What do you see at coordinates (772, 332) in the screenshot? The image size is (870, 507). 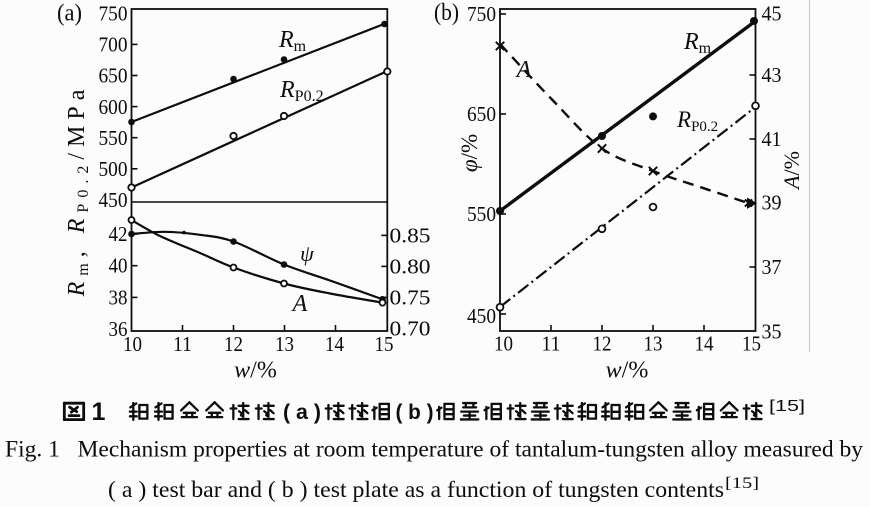 I see `svg-text: 35` at bounding box center [772, 332].